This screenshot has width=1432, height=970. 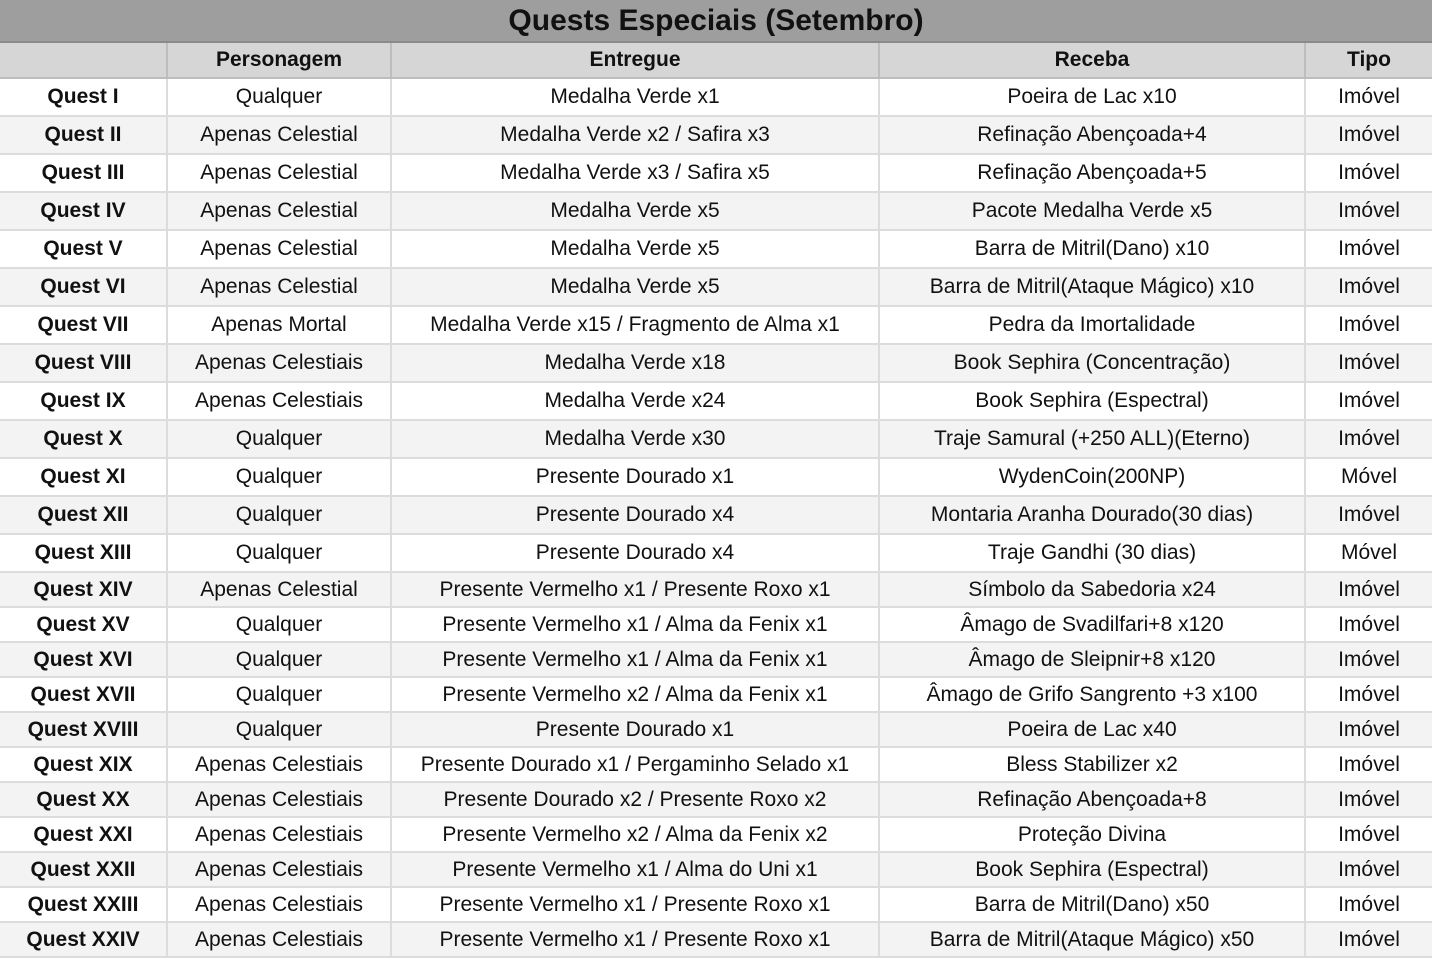 What do you see at coordinates (279, 61) in the screenshot?
I see `header-cell-personagem: Personagem` at bounding box center [279, 61].